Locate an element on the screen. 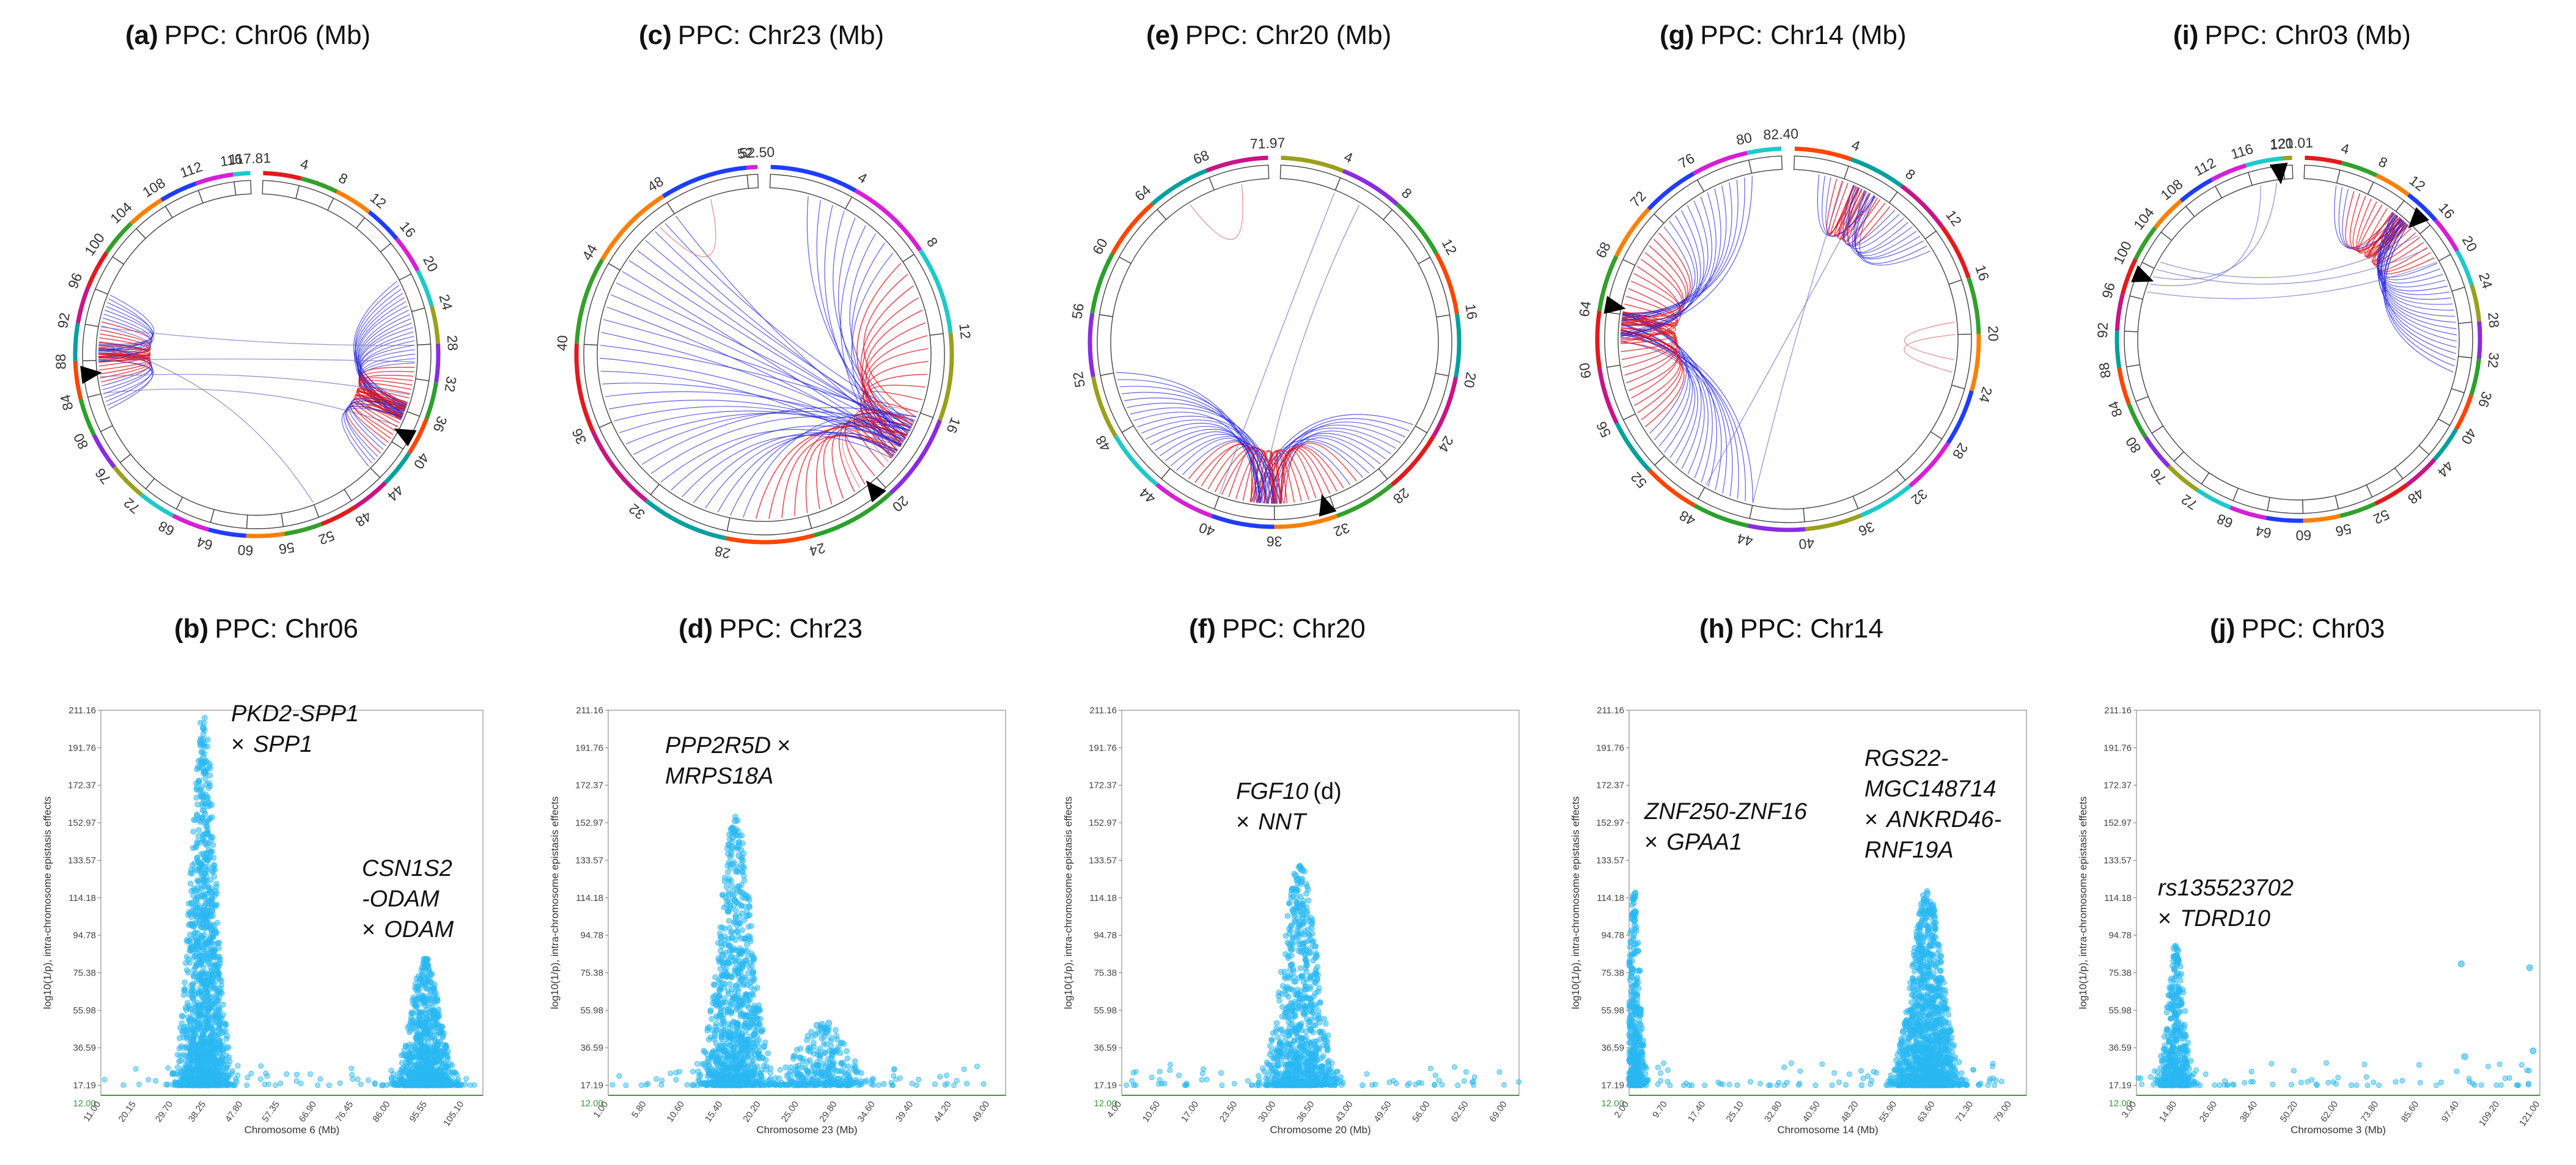 Image resolution: width=2576 pixels, height=1165 pixels. panel-e-title: (e) PPC: Chr20 (Mb) is located at coordinates (1268, 35).